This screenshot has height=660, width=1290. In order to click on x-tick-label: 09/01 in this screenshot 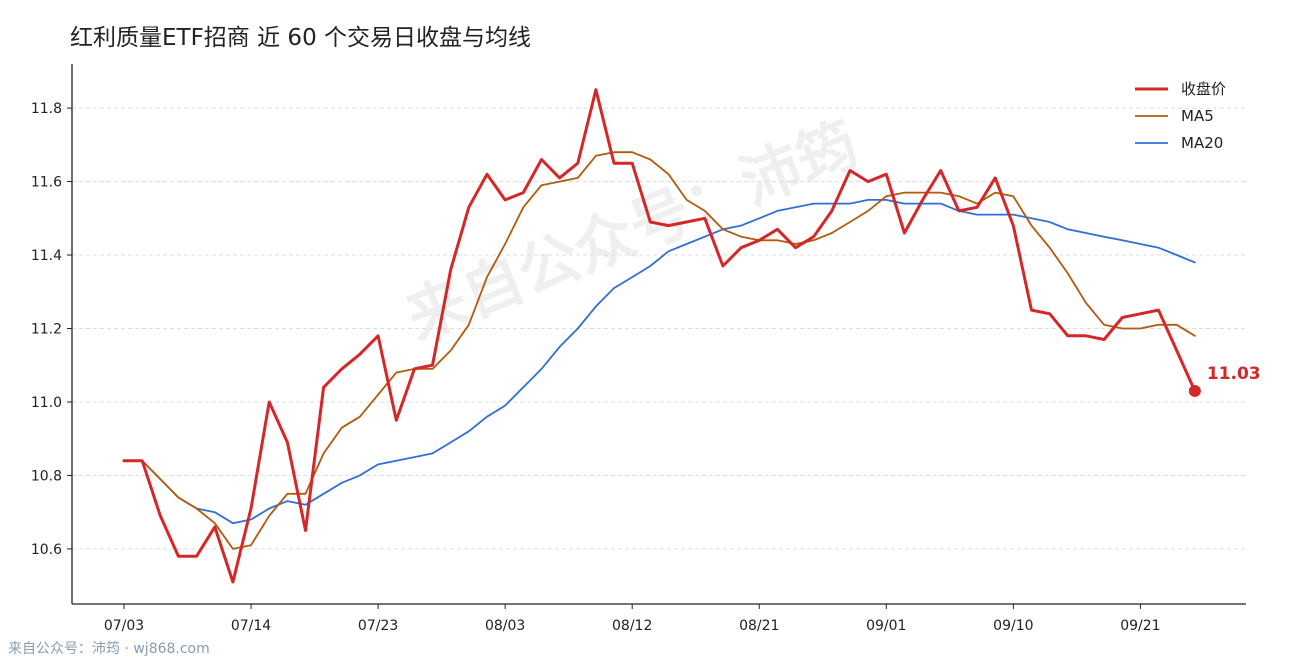, I will do `click(886, 626)`.